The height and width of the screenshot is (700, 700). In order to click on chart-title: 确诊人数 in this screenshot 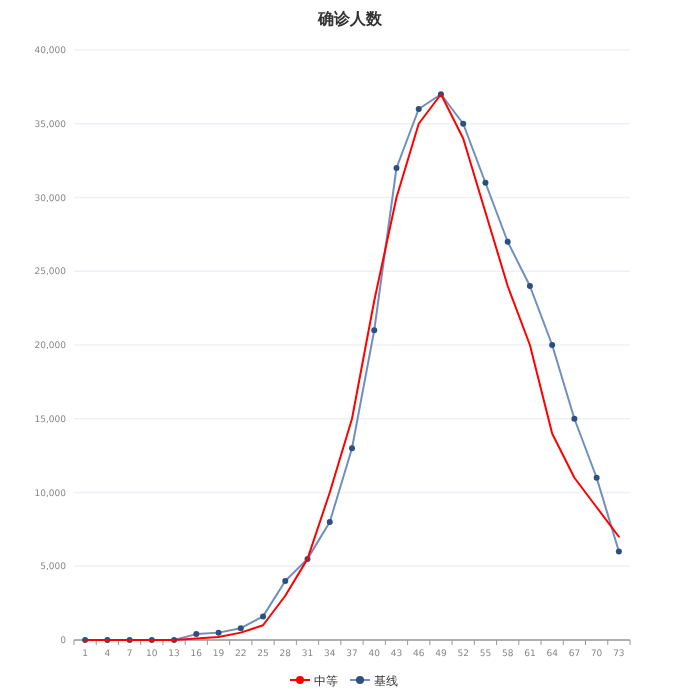, I will do `click(350, 19)`.